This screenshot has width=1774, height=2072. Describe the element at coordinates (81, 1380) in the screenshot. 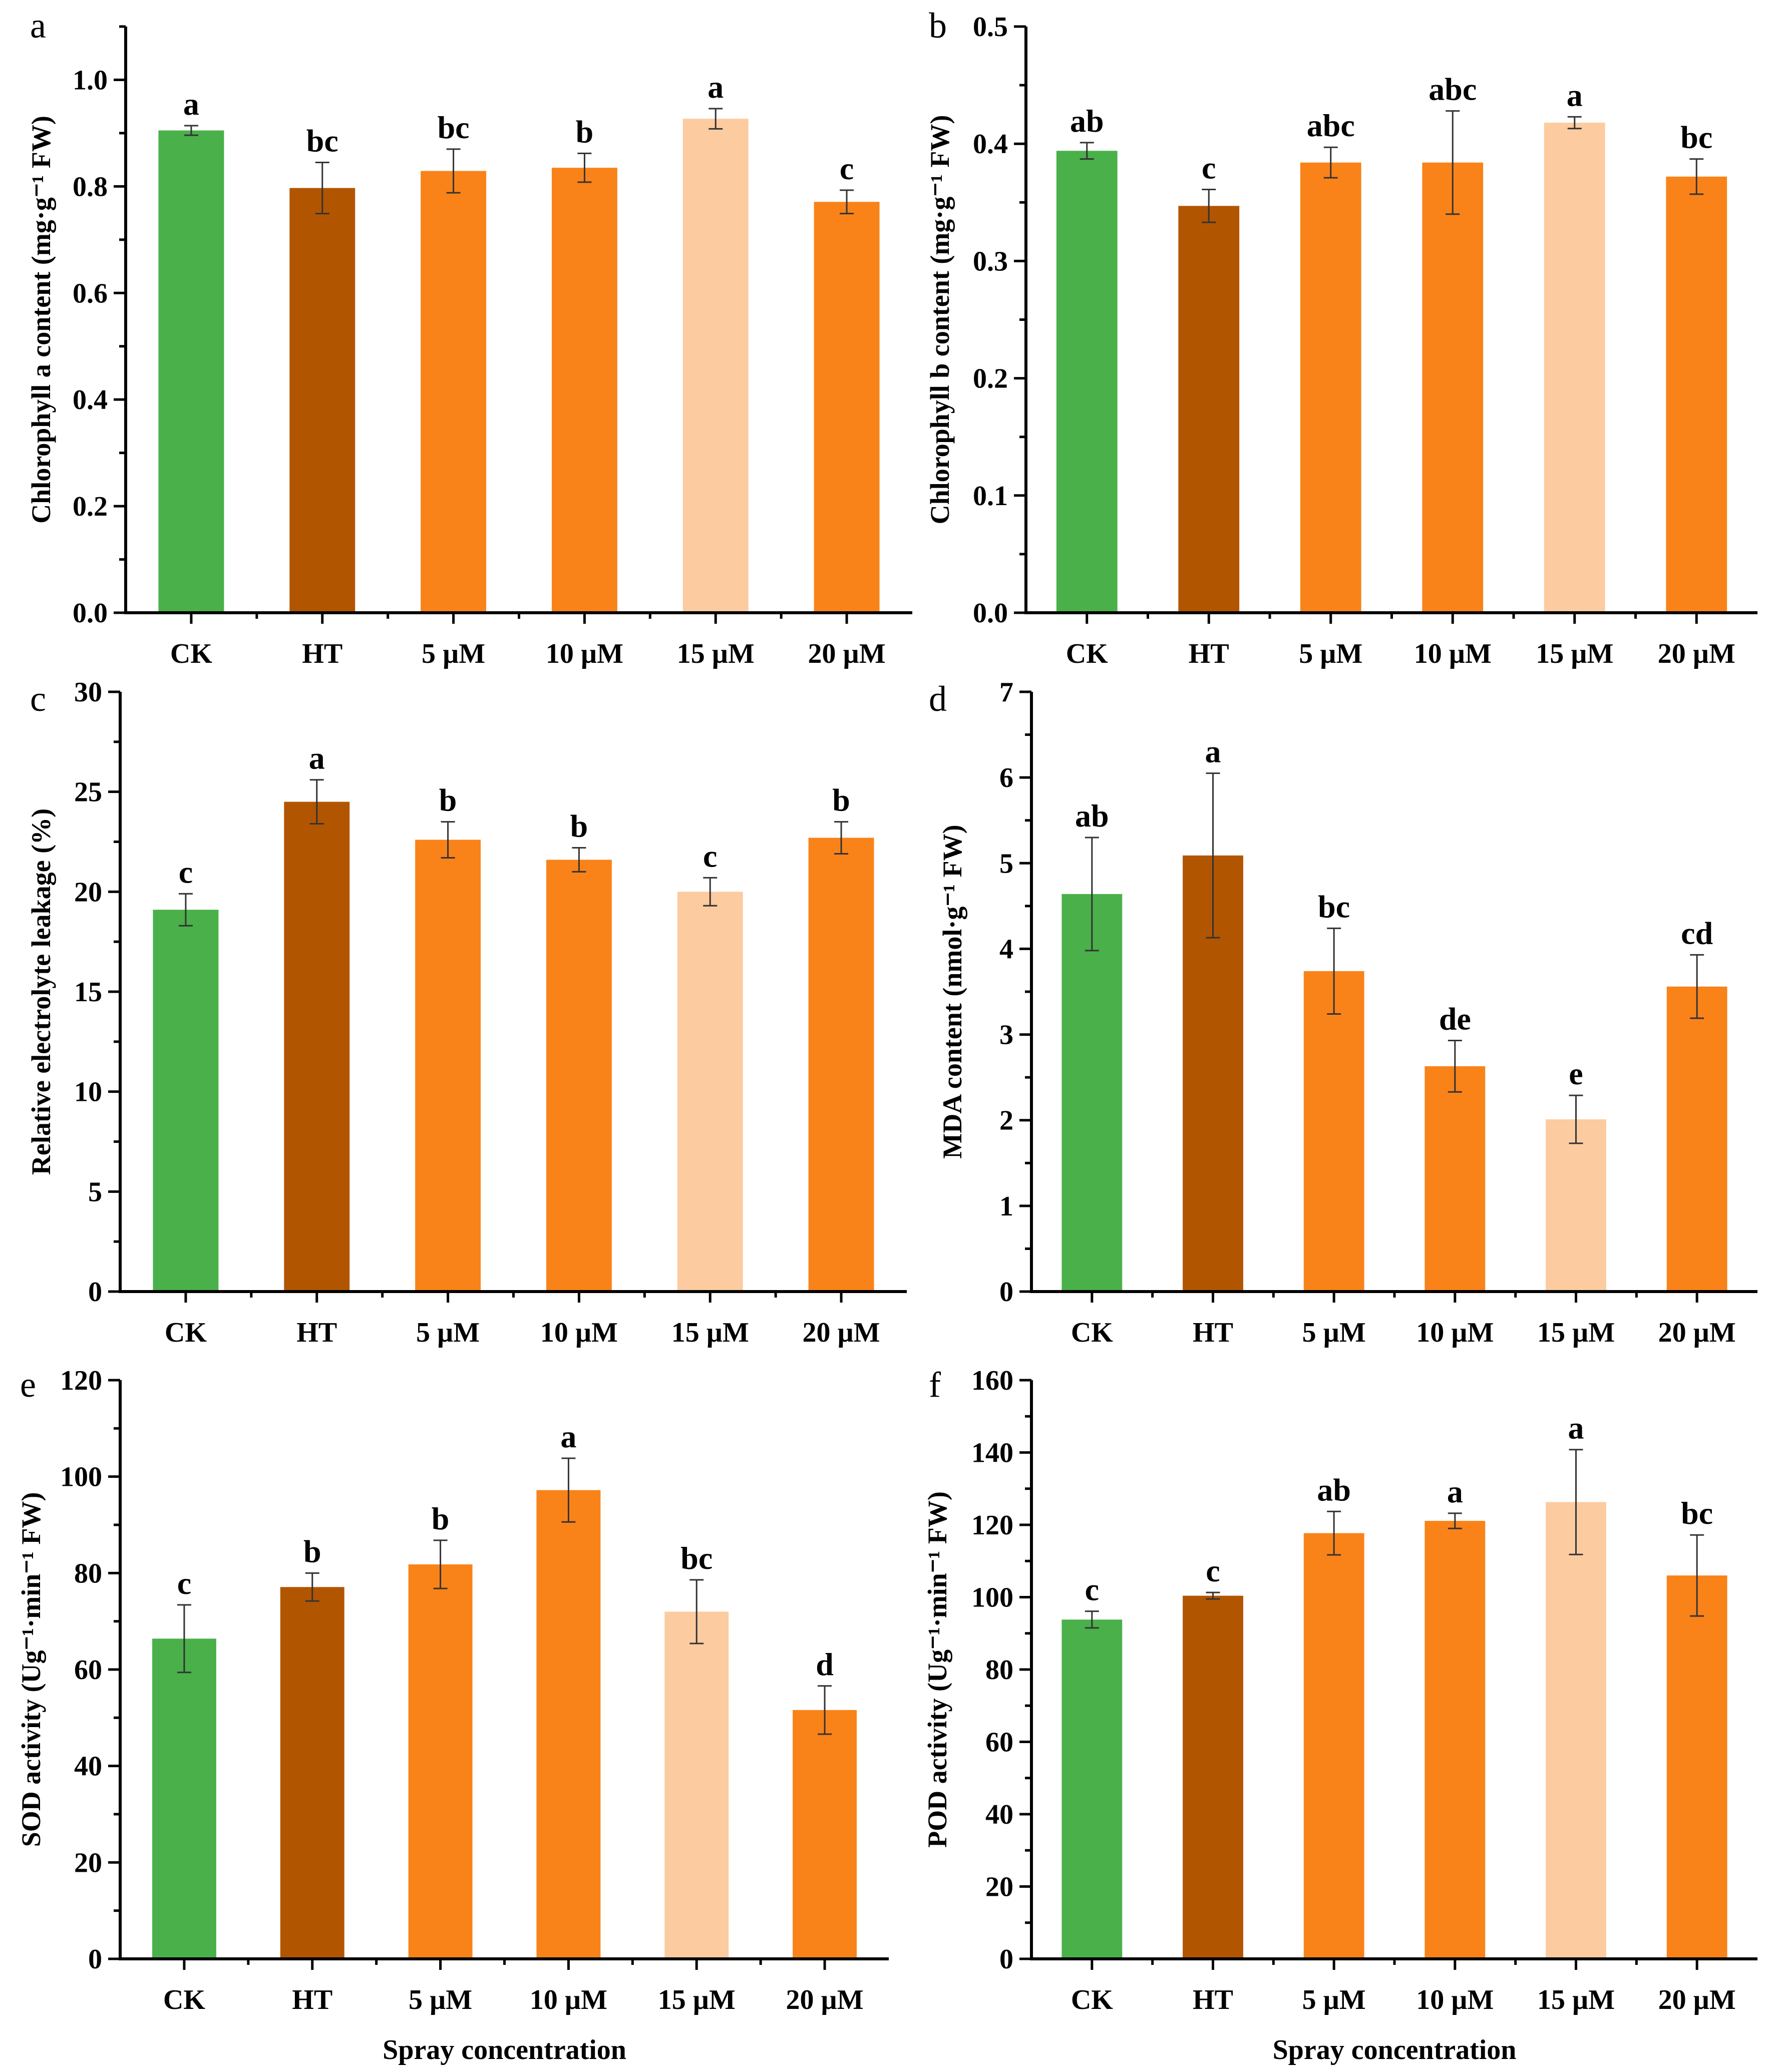

I see `y-tick-label: 120` at that location.